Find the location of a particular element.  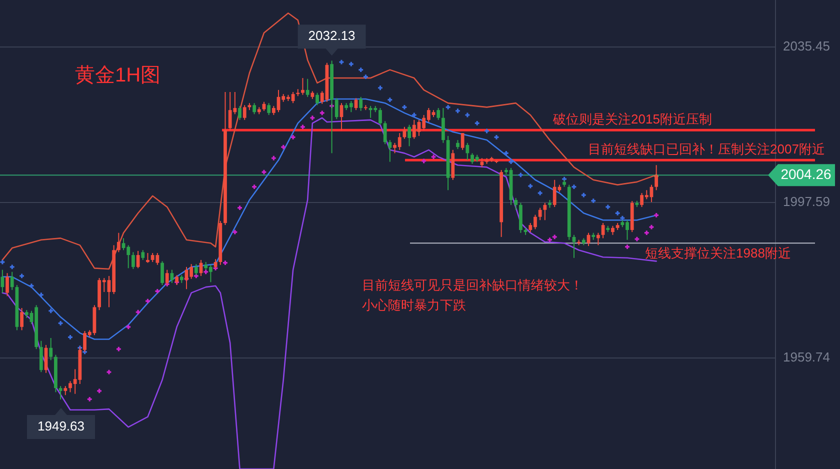

text: 黄金1H图 is located at coordinates (118, 75).